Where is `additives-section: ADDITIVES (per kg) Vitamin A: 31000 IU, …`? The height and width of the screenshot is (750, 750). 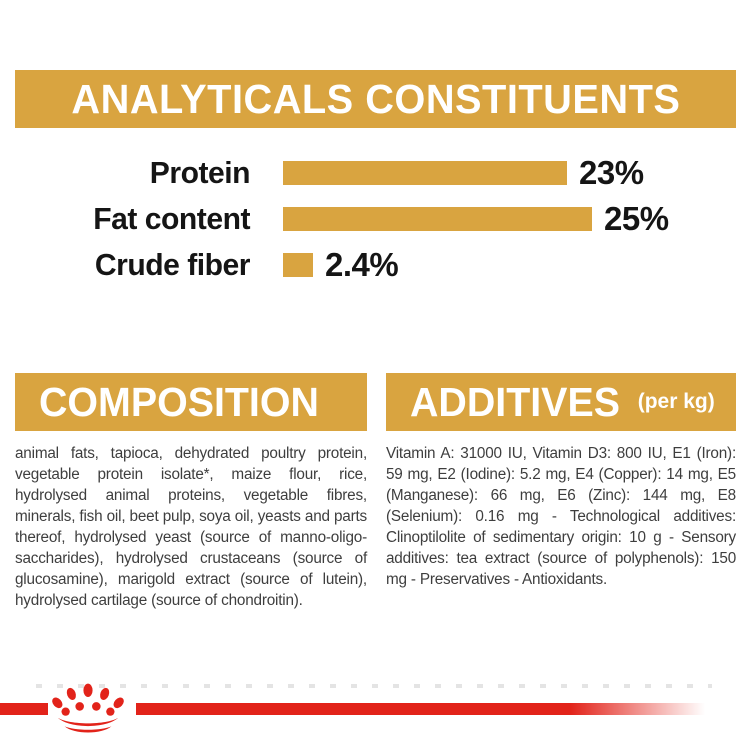
additives-section: ADDITIVES (per kg) Vitamin A: 31000 IU, … is located at coordinates (561, 481).